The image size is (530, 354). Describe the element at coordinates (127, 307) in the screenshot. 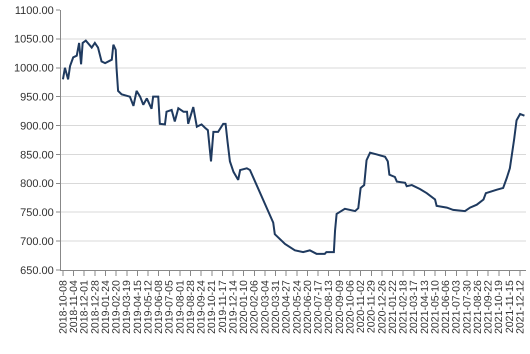

I see `x-tick-label: 2019-03-19` at that location.